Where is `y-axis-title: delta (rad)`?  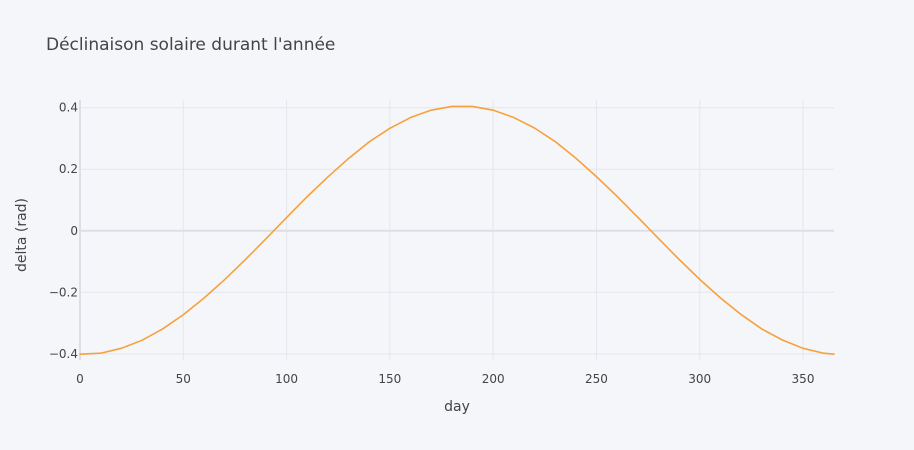 y-axis-title: delta (rad) is located at coordinates (22, 235).